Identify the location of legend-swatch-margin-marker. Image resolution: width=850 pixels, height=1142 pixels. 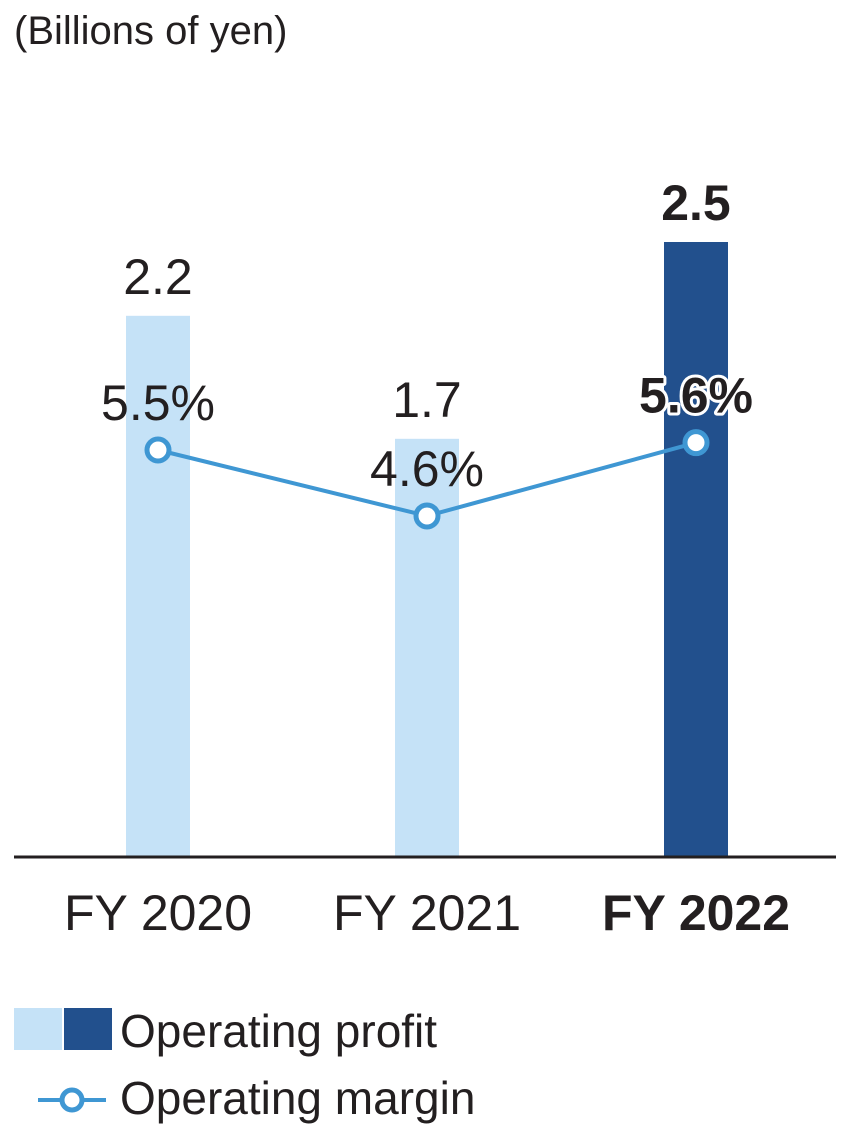
(72, 1100).